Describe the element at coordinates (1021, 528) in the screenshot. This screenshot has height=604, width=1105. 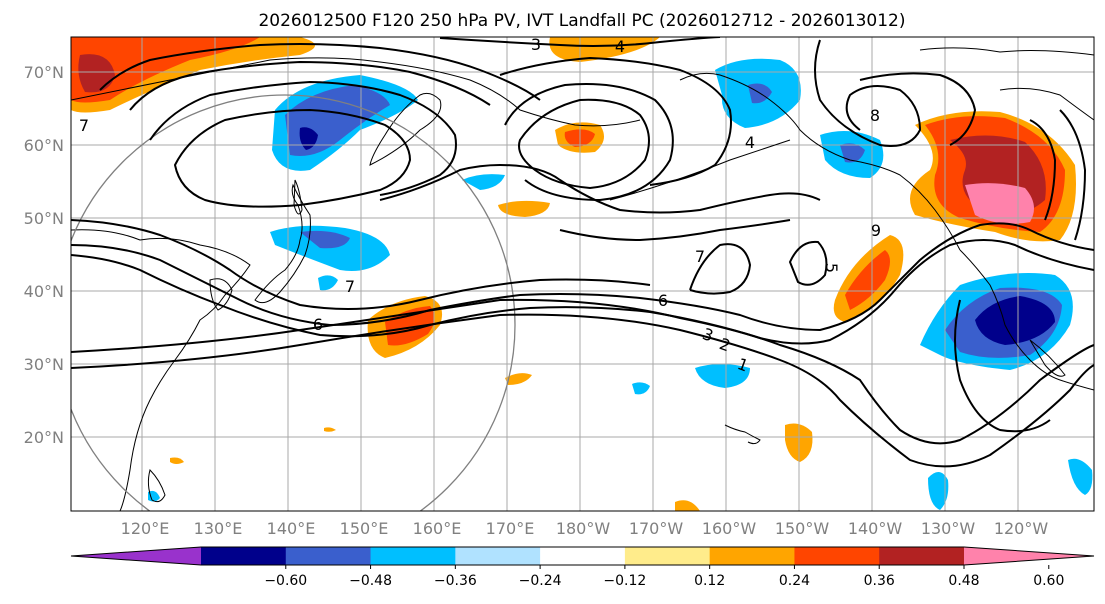
I see `lon-label: 120°W` at that location.